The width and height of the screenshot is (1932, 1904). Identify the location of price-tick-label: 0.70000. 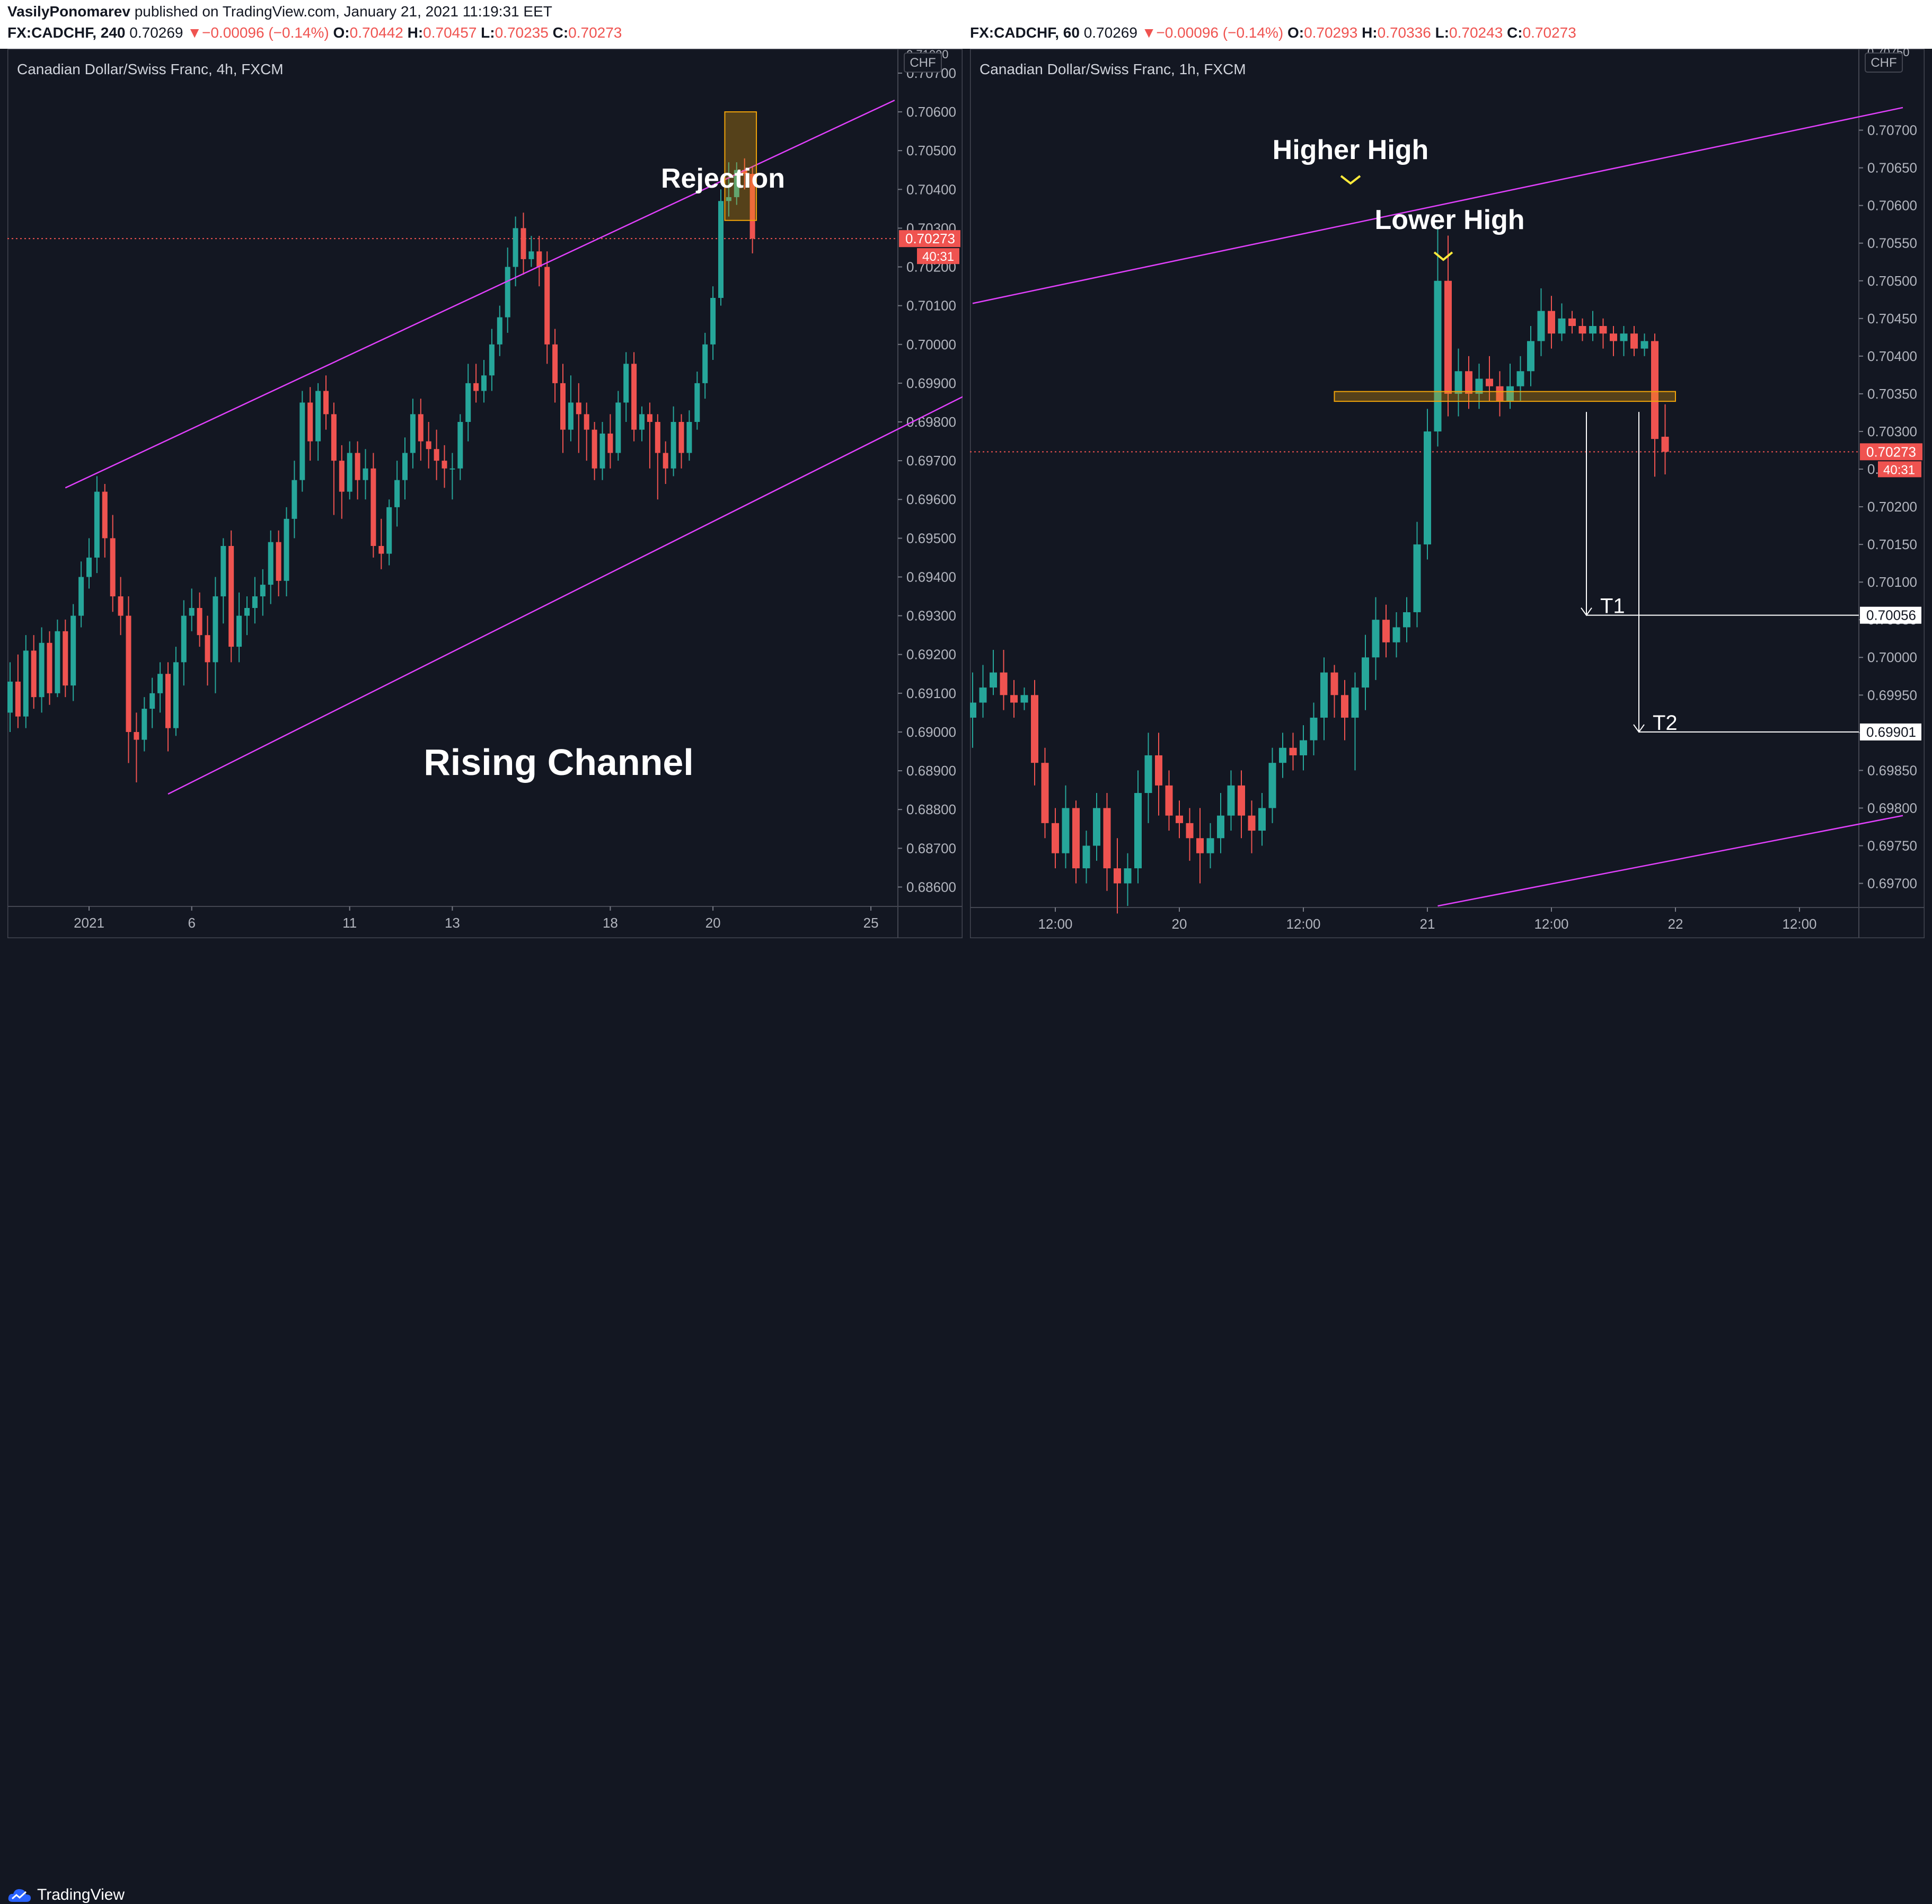
(1892, 657).